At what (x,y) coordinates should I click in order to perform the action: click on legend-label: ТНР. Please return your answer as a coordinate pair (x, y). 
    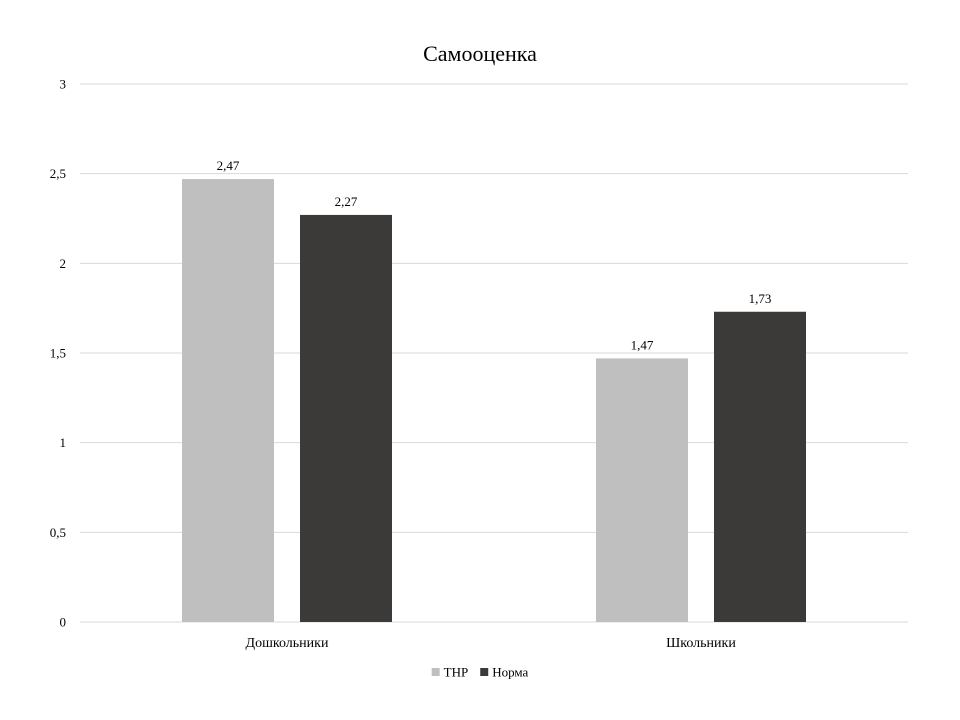
    Looking at the image, I should click on (456, 672).